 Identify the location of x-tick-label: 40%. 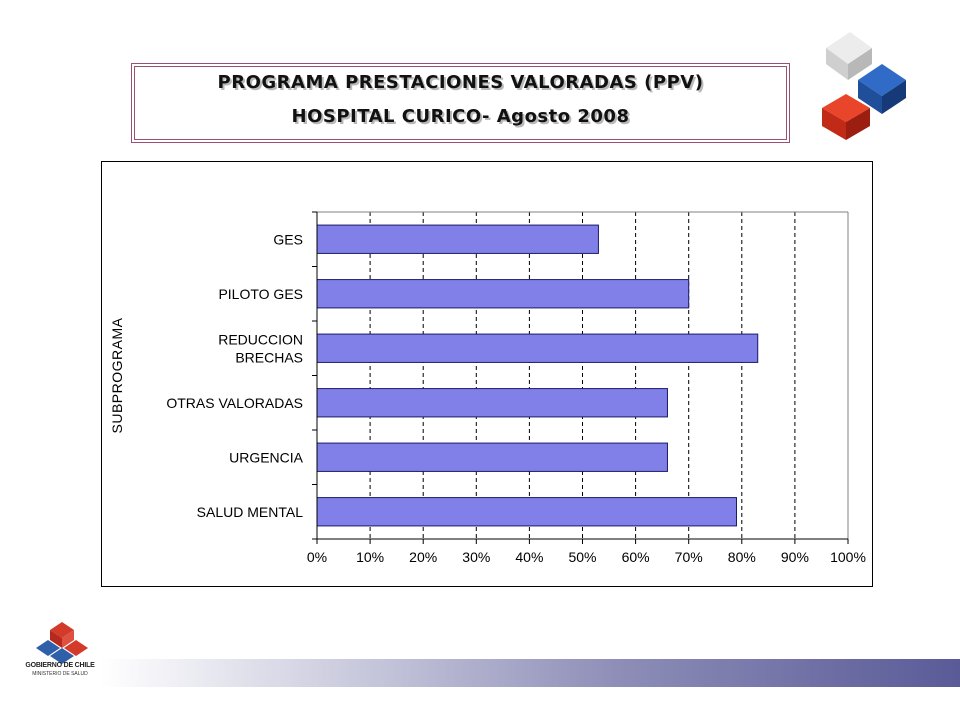
(529, 557).